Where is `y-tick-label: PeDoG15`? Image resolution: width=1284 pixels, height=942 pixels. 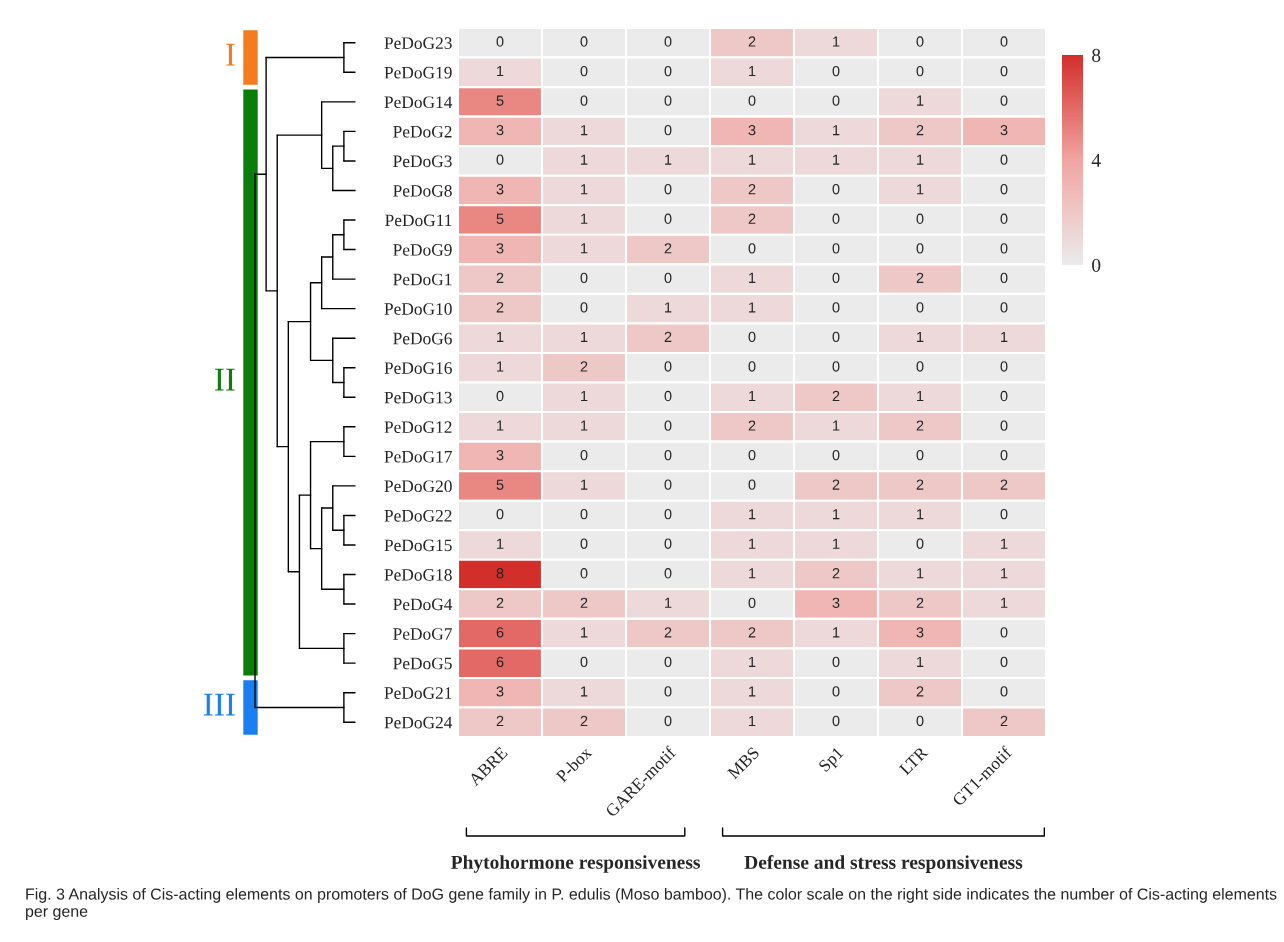
y-tick-label: PeDoG15 is located at coordinates (418, 545).